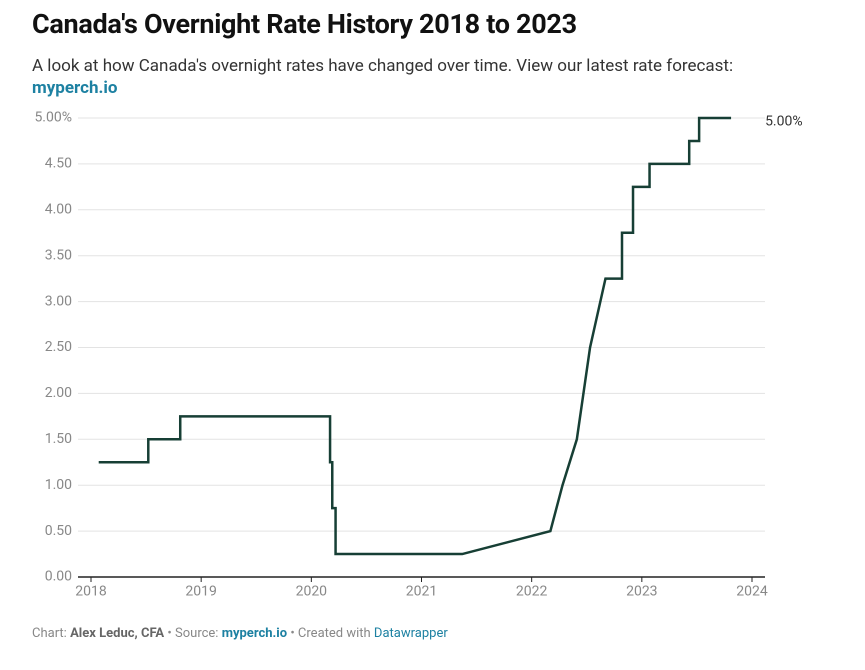 This screenshot has height=670, width=865. What do you see at coordinates (58, 255) in the screenshot?
I see `y-tick-label: 3.50` at bounding box center [58, 255].